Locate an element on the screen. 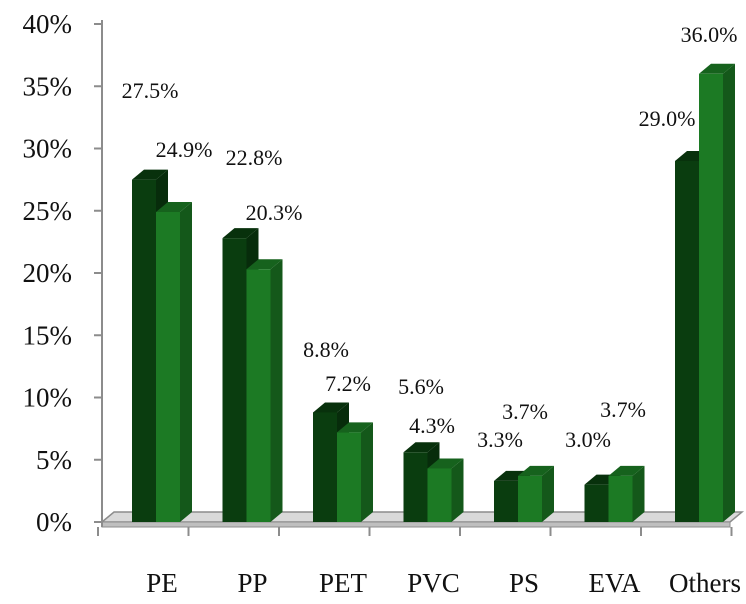  category-labels: PE PP PET PVC PS EVA Others is located at coordinates (419, 562).